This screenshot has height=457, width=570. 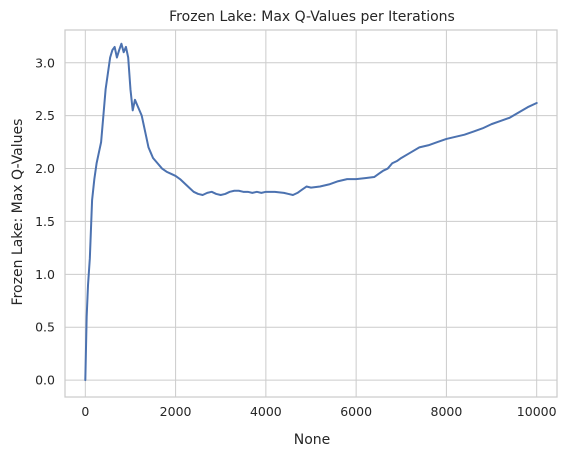 What do you see at coordinates (312, 17) in the screenshot?
I see `chart-title: Frozen Lake: Max Q-Values per Iterations` at bounding box center [312, 17].